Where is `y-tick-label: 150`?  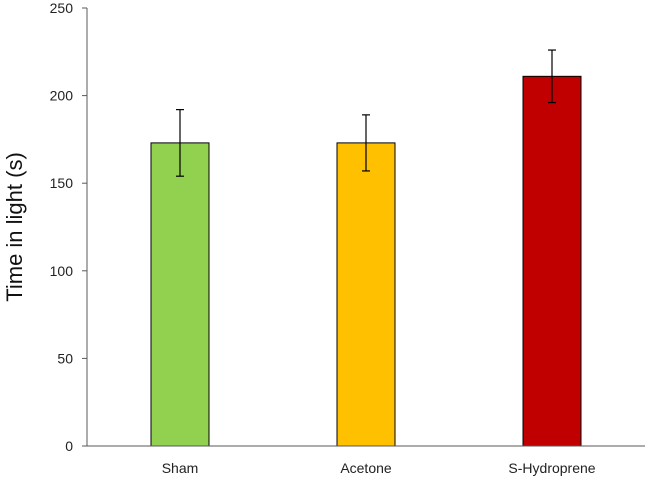 y-tick-label: 150 is located at coordinates (62, 183).